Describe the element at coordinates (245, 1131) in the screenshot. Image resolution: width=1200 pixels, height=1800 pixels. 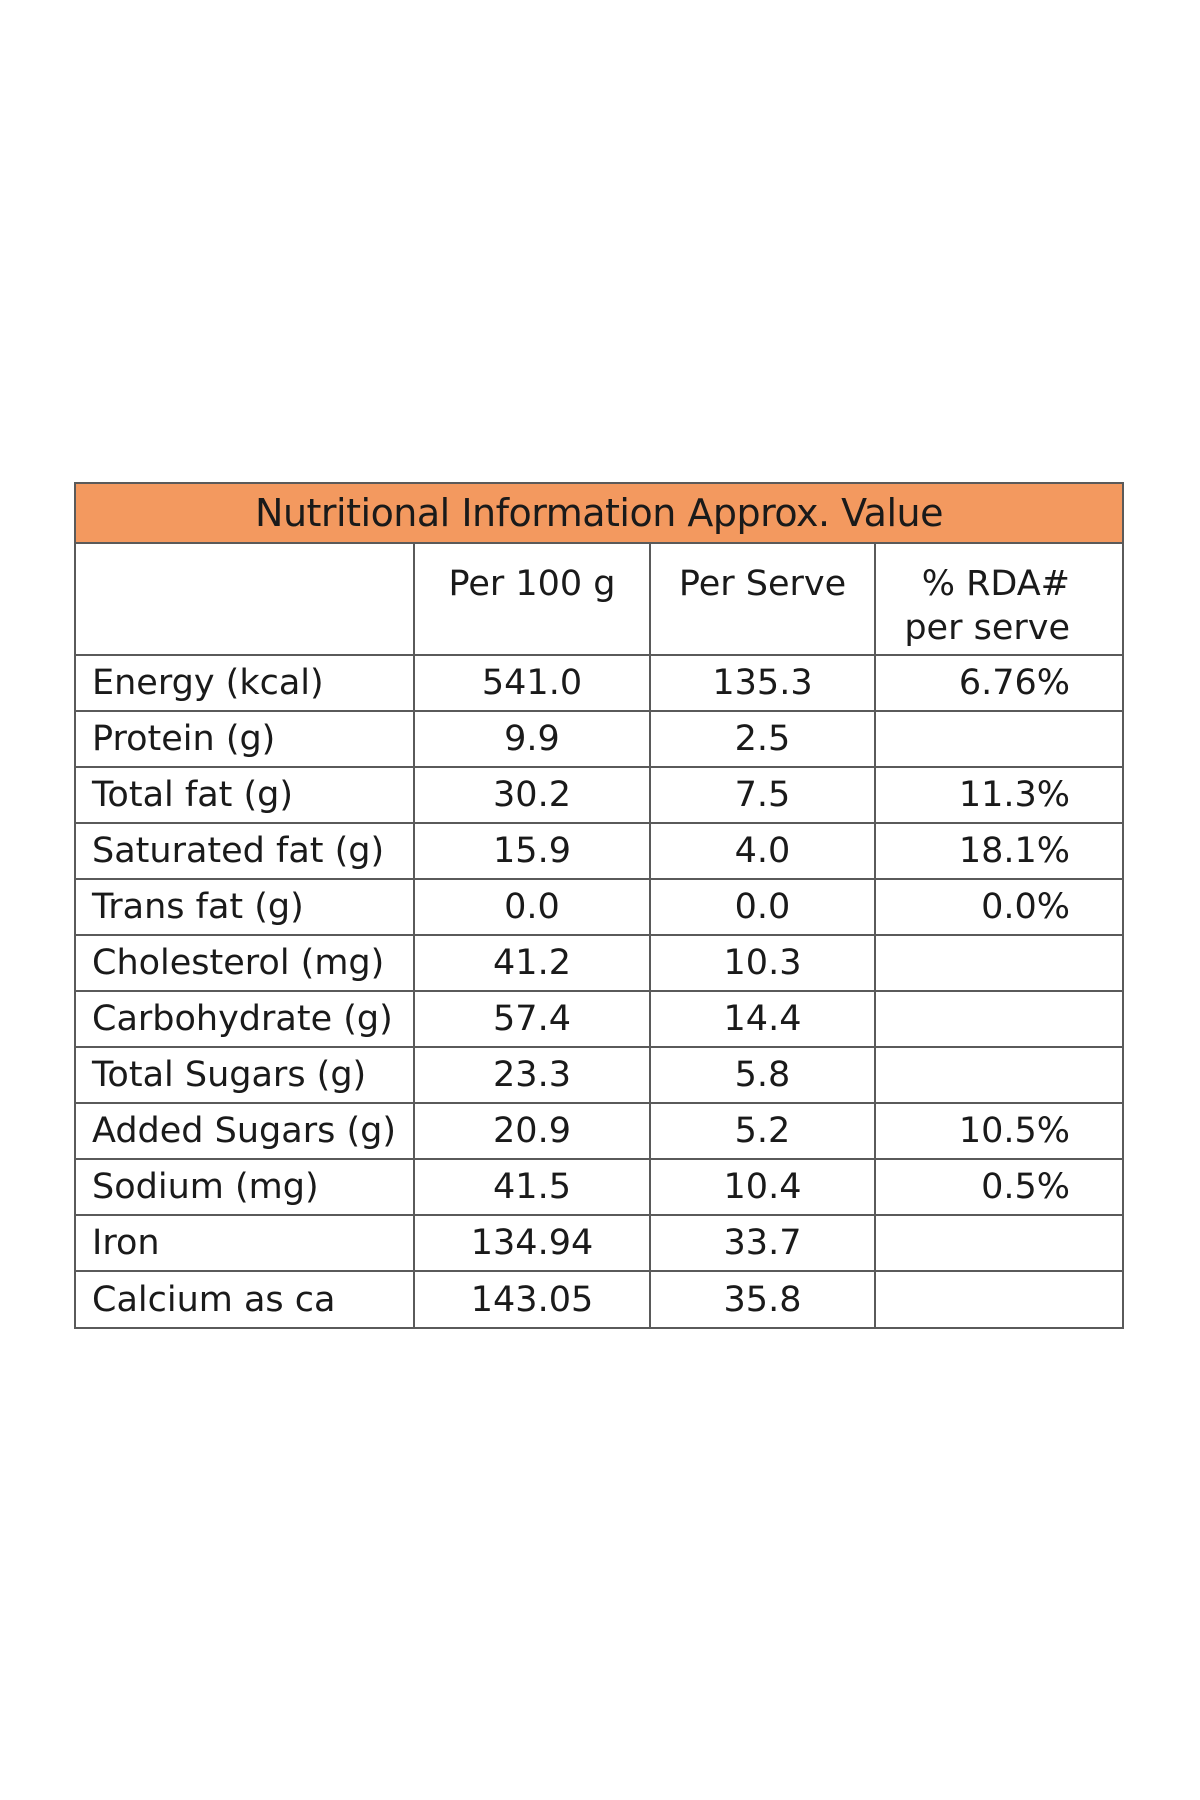
I see `nutrient-name: Added Sugars (g)` at that location.